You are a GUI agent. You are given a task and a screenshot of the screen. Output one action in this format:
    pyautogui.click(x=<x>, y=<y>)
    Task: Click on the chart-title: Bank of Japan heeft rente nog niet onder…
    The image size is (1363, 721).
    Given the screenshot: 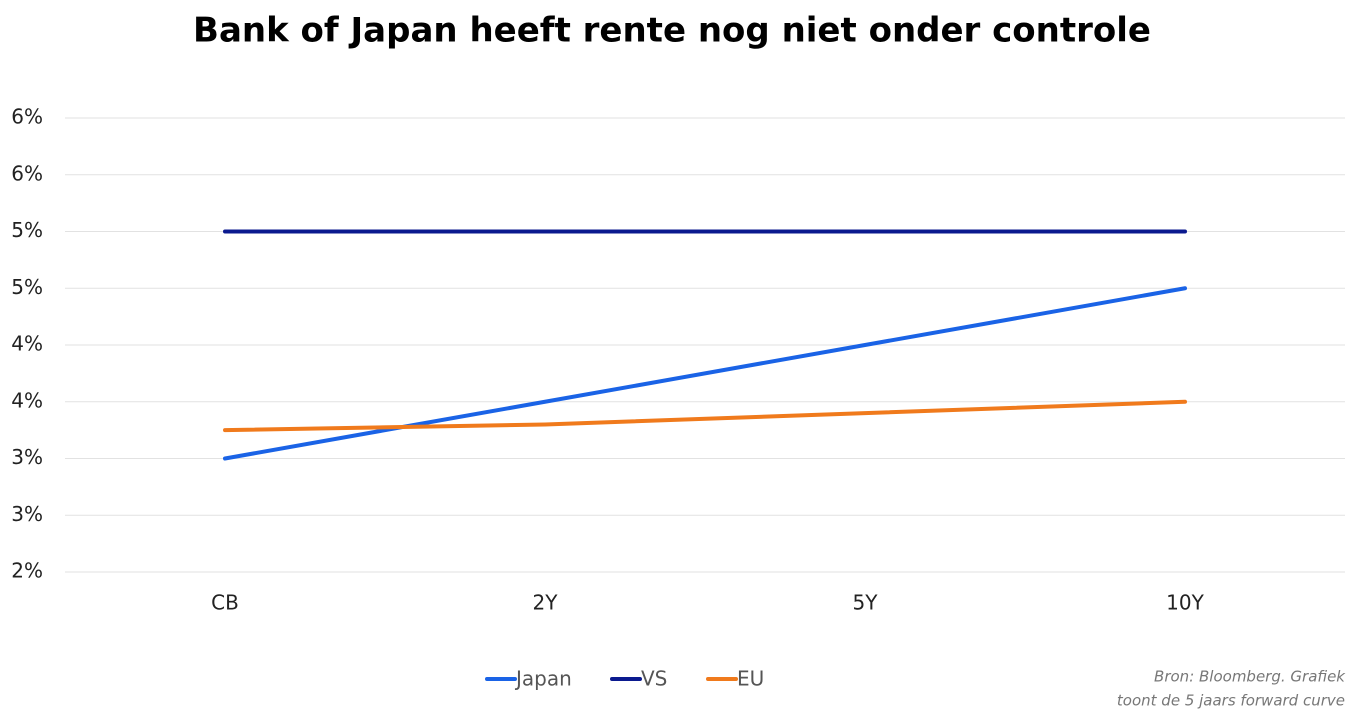 What is the action you would take?
    pyautogui.click(x=672, y=31)
    